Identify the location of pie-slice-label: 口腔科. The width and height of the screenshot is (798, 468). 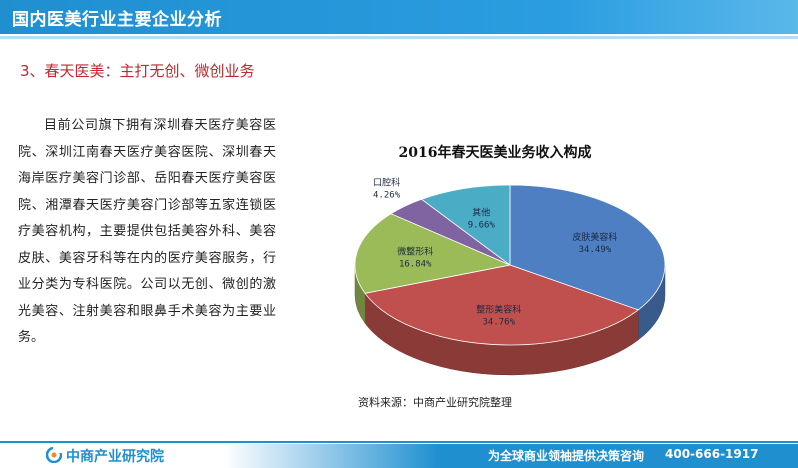
(386, 182).